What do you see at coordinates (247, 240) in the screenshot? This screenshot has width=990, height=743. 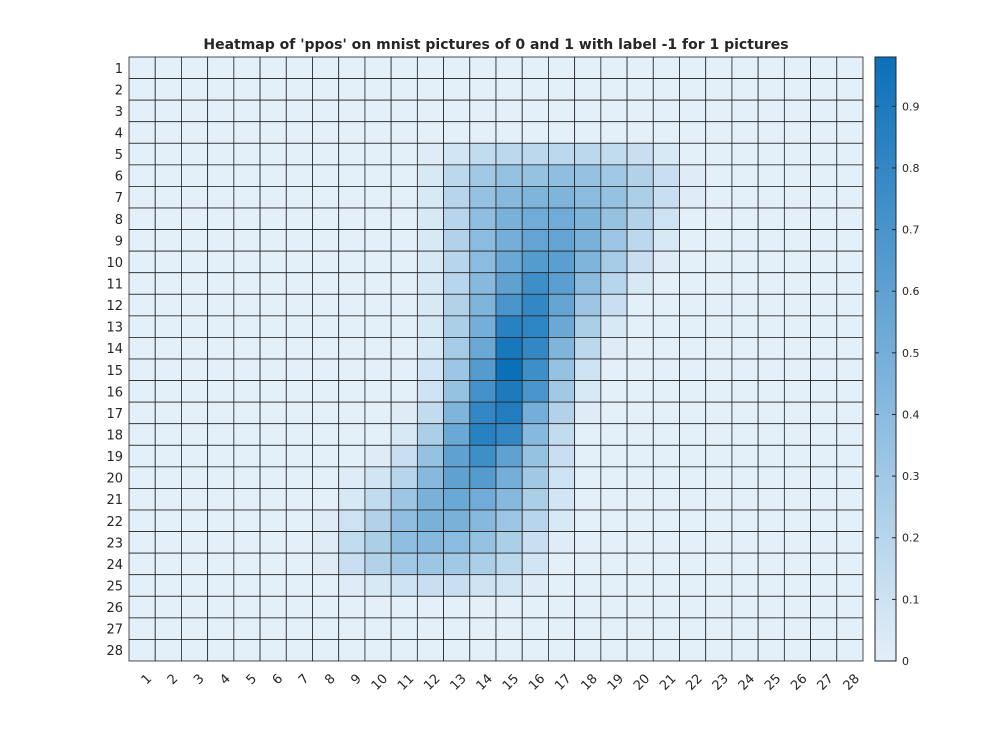 I see `heatmap-cell-r9-c5` at bounding box center [247, 240].